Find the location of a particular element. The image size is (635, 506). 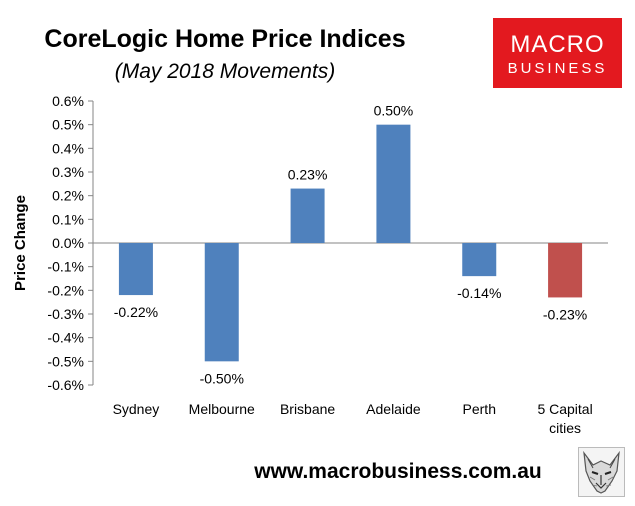

y-tick-label: -0.6% is located at coordinates (65, 385).